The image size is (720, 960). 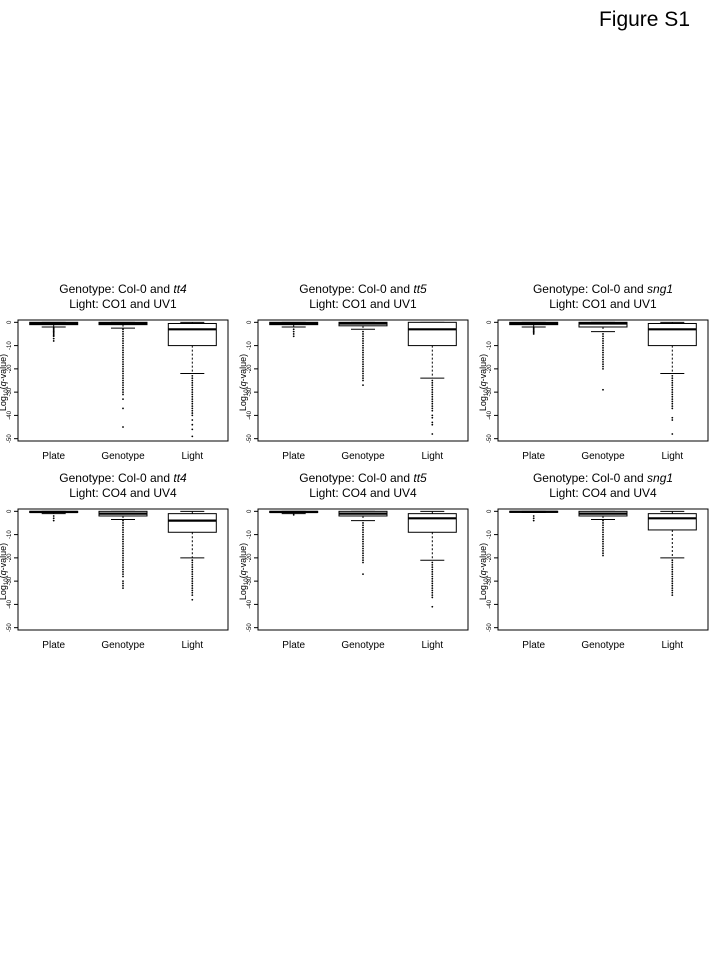 What do you see at coordinates (10, 414) in the screenshot?
I see `y-tick-label: -40` at bounding box center [10, 414].